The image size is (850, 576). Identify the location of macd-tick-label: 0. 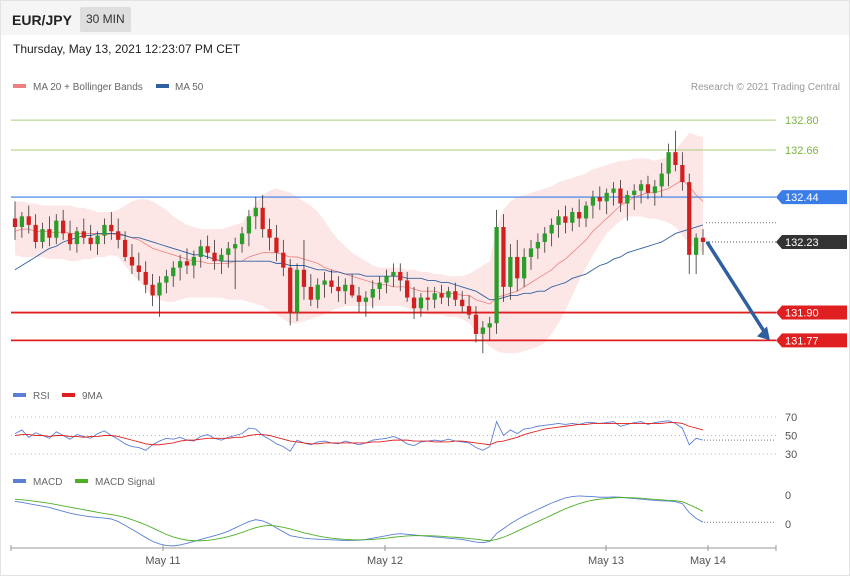
(788, 496).